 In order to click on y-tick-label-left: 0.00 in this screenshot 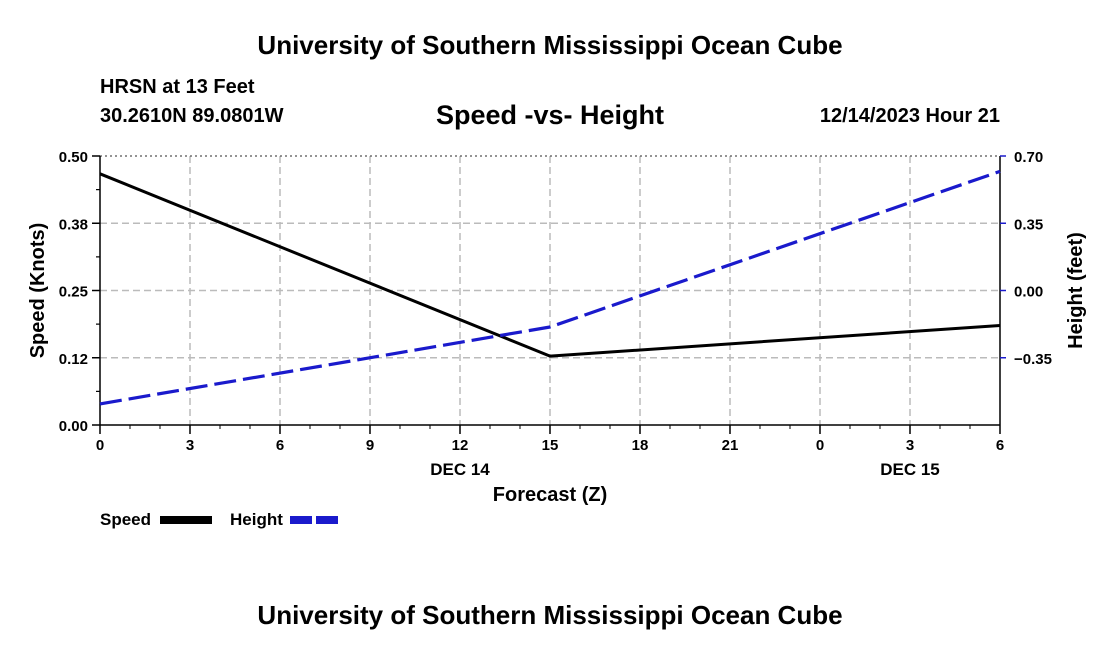, I will do `click(73, 426)`.